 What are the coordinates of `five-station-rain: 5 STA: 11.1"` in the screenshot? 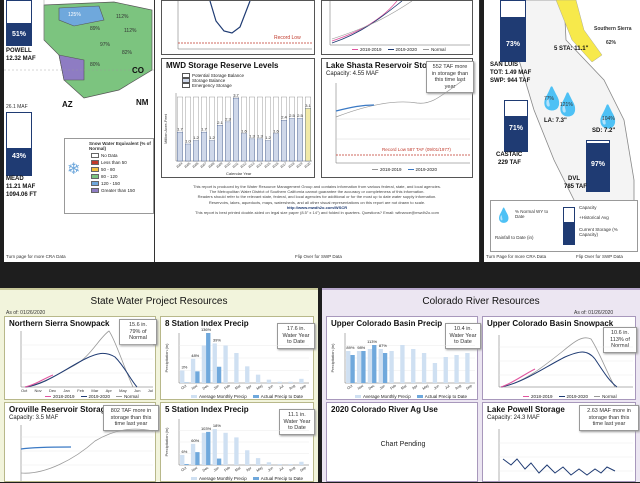 It's located at (571, 49).